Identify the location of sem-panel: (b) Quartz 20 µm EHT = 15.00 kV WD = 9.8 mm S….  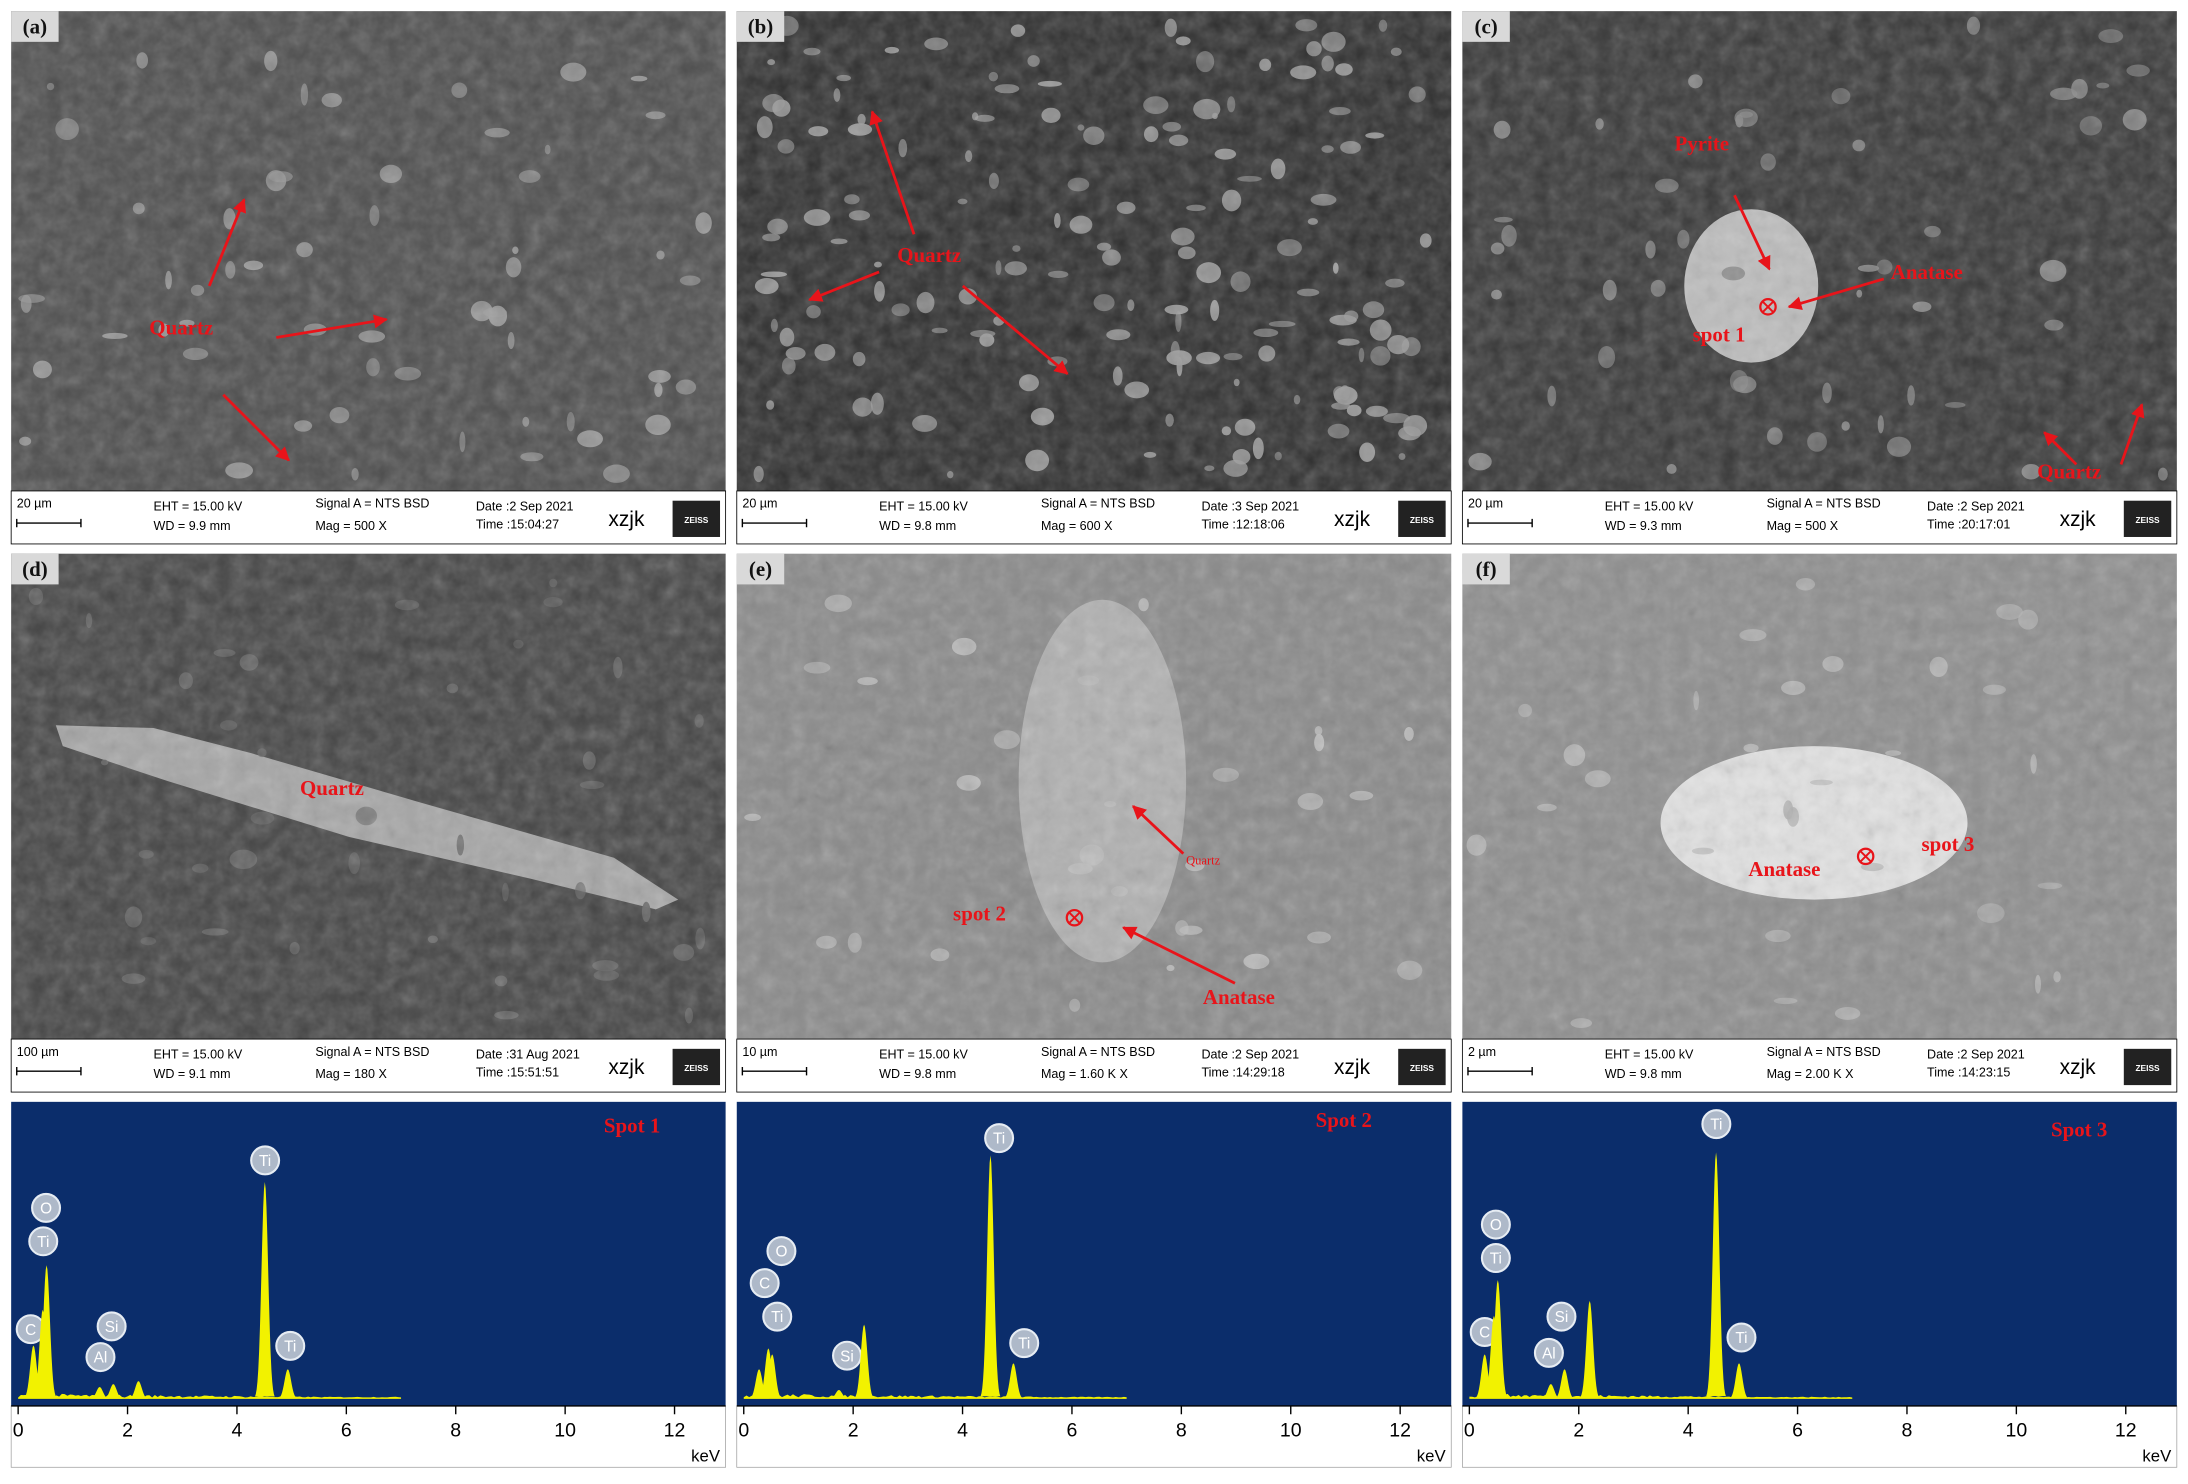
(1094, 278).